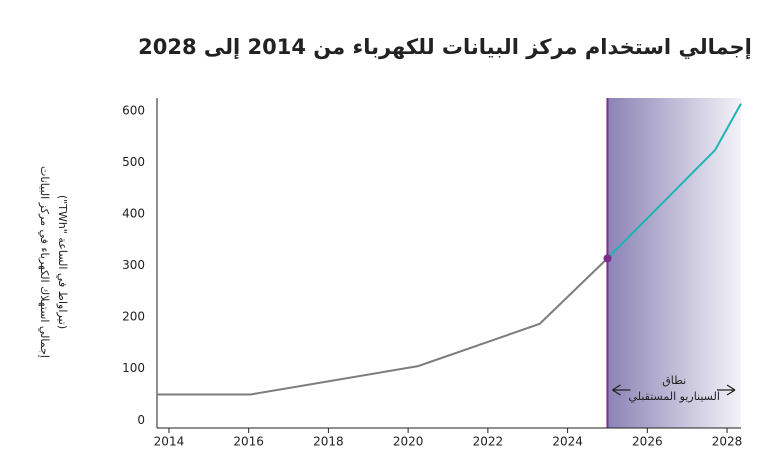 This screenshot has height=476, width=768. I want to click on x-tick-label: 2024, so click(567, 442).